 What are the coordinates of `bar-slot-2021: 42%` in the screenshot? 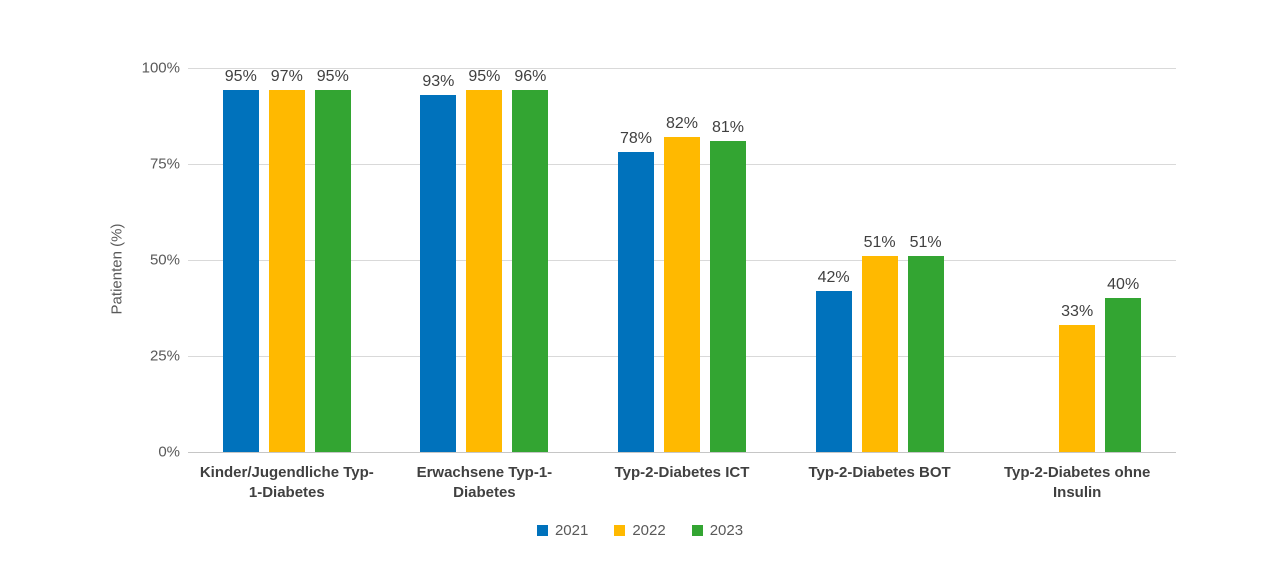 It's located at (833, 260).